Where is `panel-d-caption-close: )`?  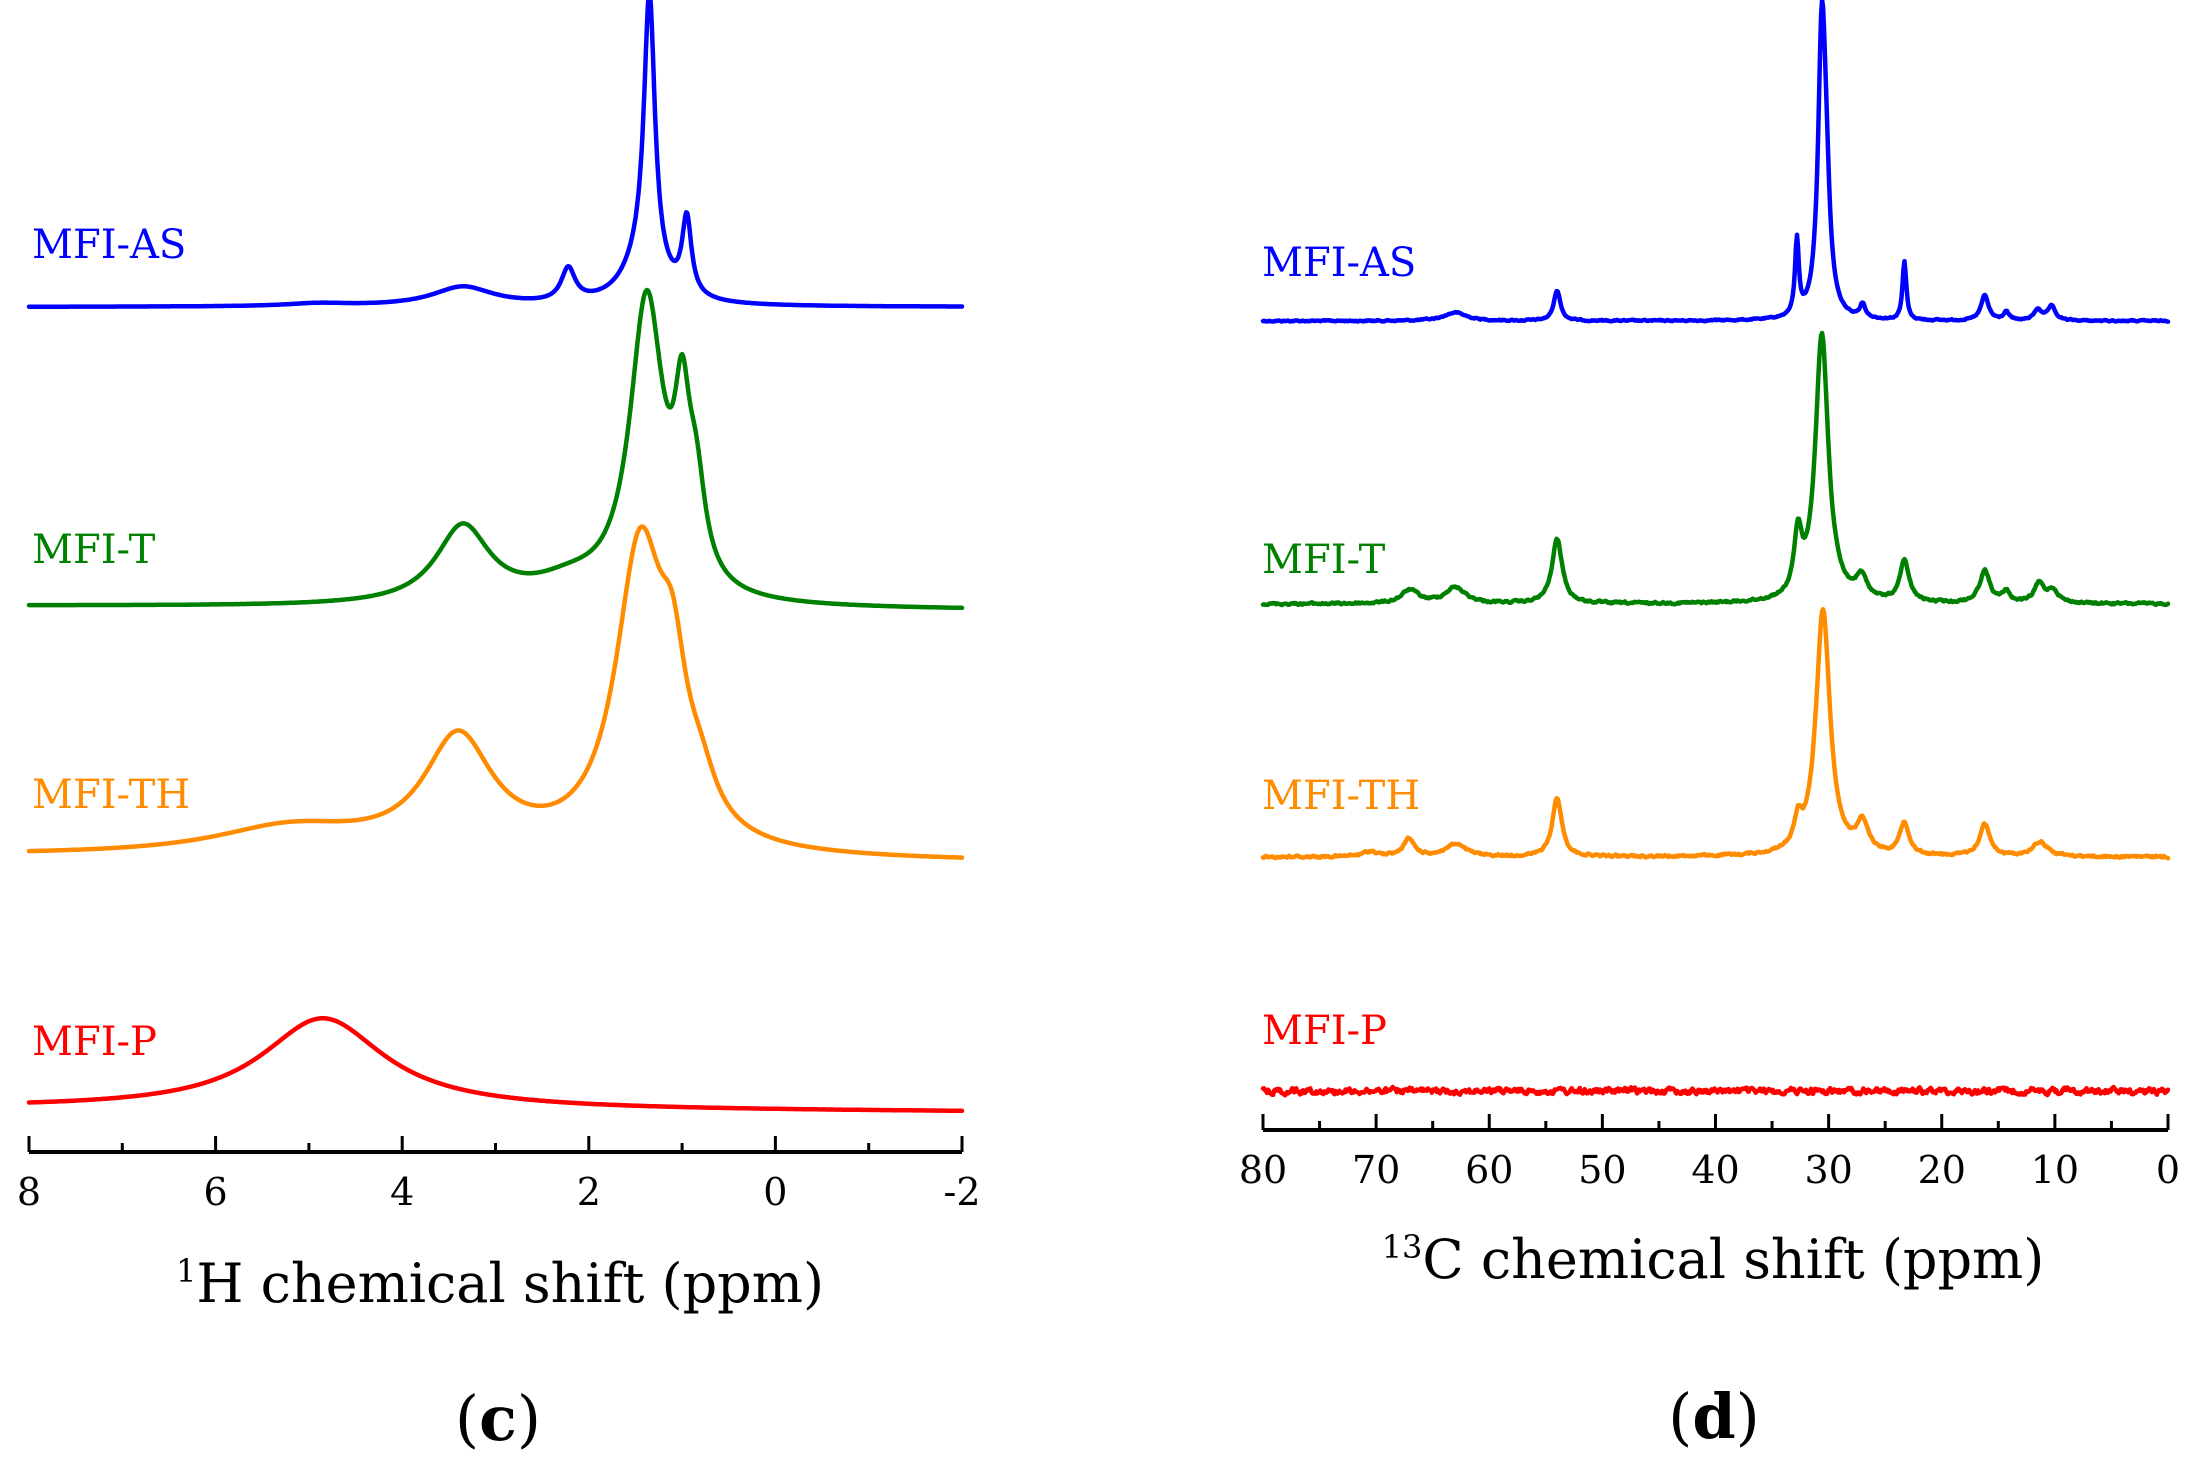 panel-d-caption-close: ) is located at coordinates (1748, 1416).